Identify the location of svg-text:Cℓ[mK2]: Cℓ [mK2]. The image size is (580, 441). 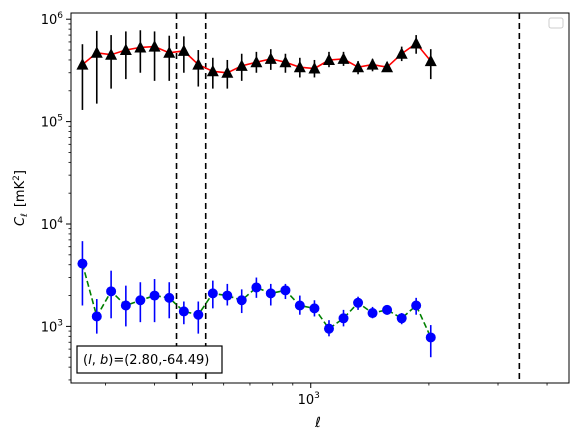
(21, 198).